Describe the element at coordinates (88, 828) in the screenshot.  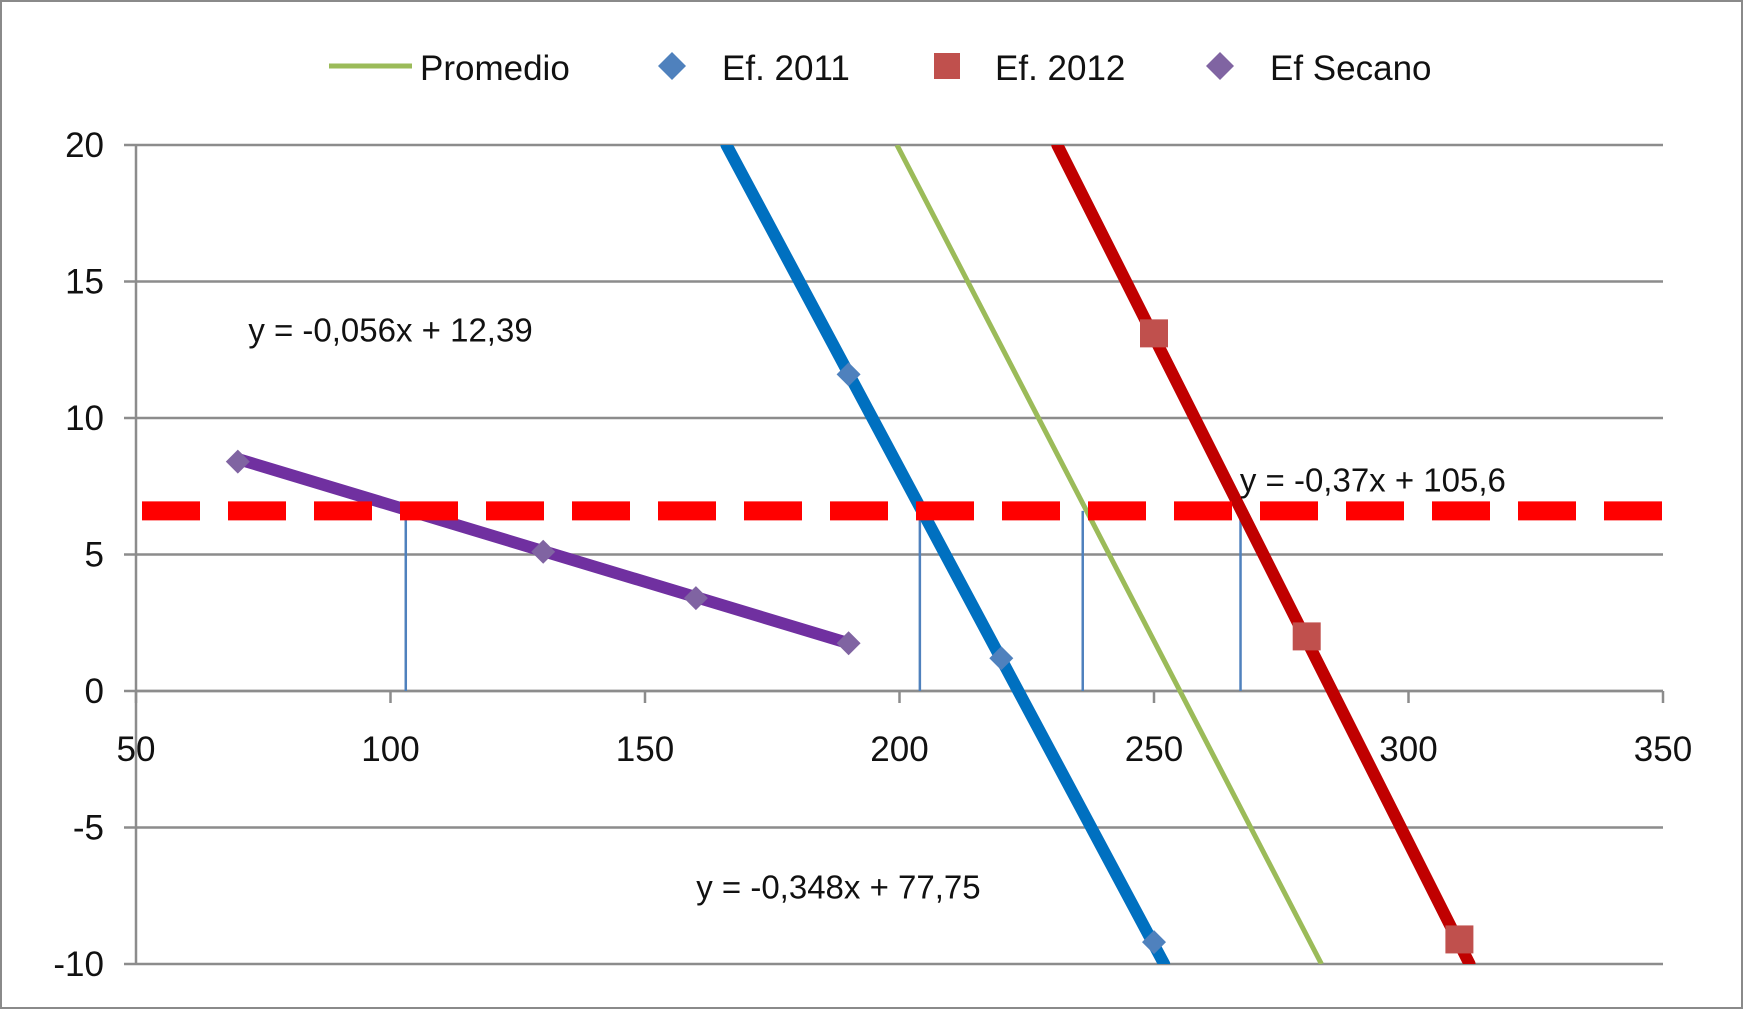
I see `y-tick-label--5: -5` at that location.